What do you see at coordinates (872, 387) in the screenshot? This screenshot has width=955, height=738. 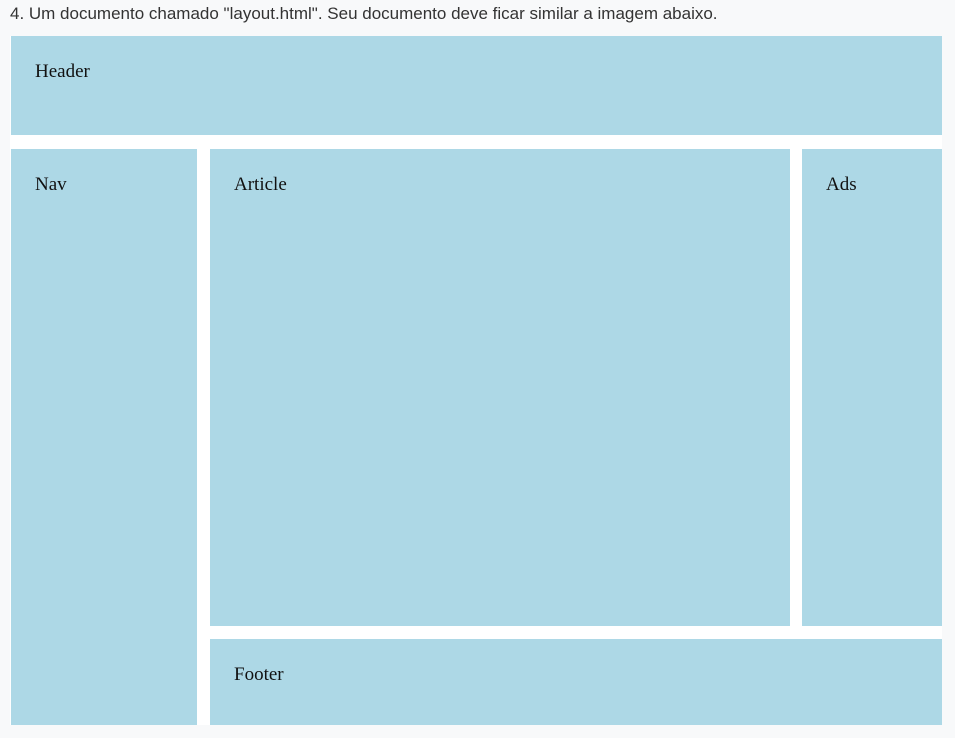 I see `ads-box: Ads` at bounding box center [872, 387].